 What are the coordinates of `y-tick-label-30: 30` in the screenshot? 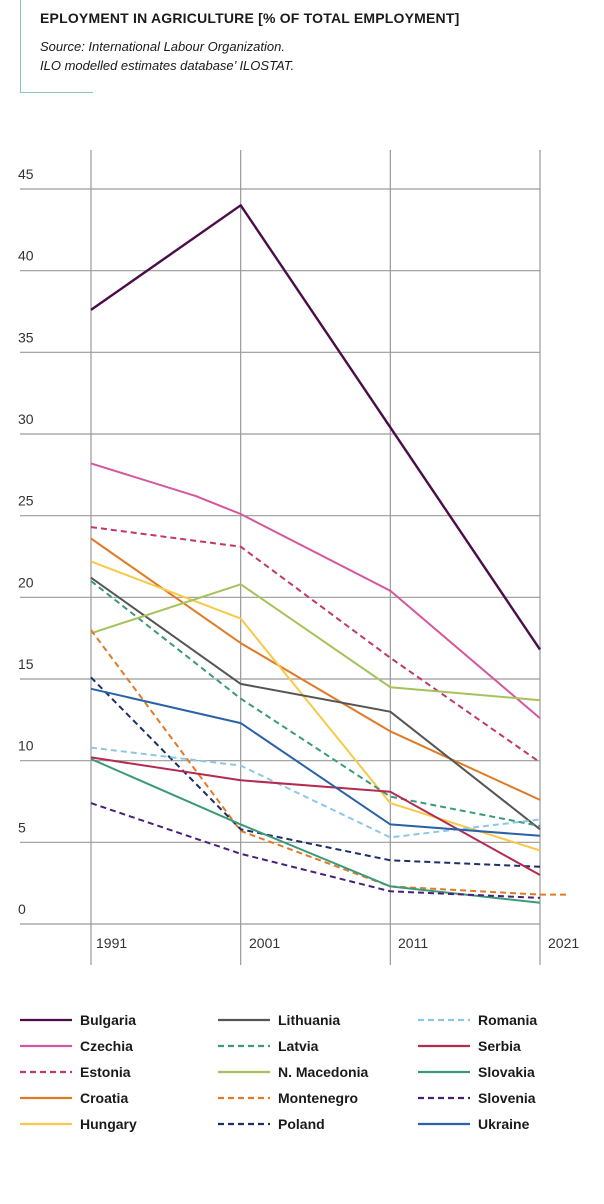 It's located at (26, 419).